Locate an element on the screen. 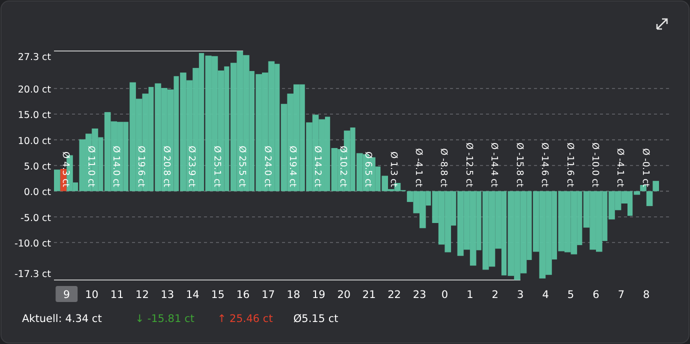 This screenshot has height=344, width=690. annotation: Ø 24.0 ct is located at coordinates (267, 167).